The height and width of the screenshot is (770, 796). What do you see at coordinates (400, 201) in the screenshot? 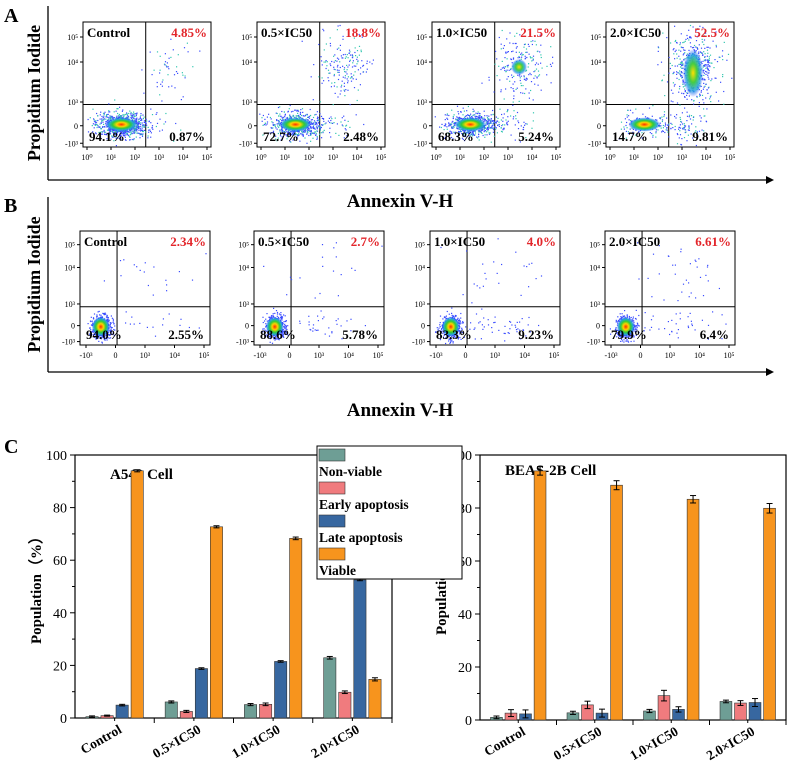
I see `flow-x-axis-label: Annexin V-H` at bounding box center [400, 201].